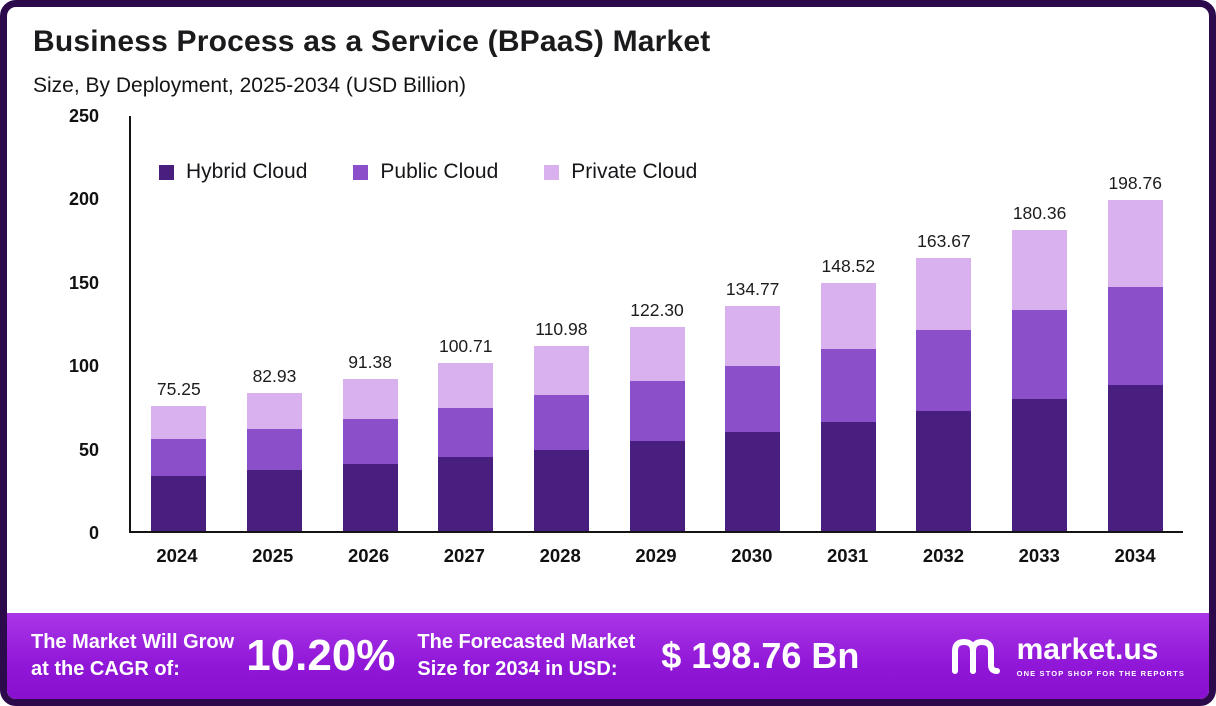  I want to click on legend-item: Public Cloud, so click(425, 172).